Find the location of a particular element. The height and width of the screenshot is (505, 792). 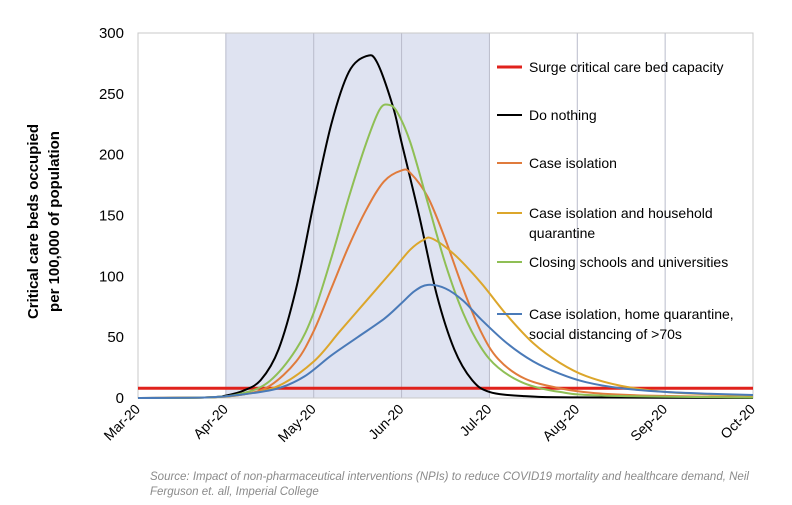

legend-label: social distancing of >70s is located at coordinates (605, 334).